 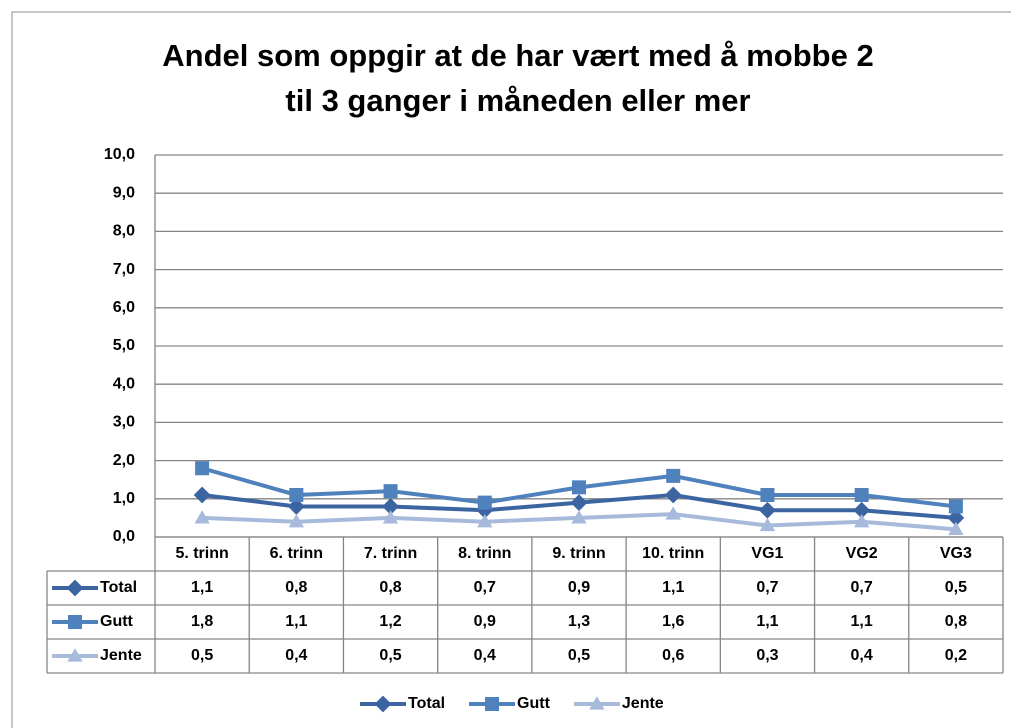 What do you see at coordinates (517, 100) in the screenshot?
I see `chart-title: til 3 ganger i måneden eller mer` at bounding box center [517, 100].